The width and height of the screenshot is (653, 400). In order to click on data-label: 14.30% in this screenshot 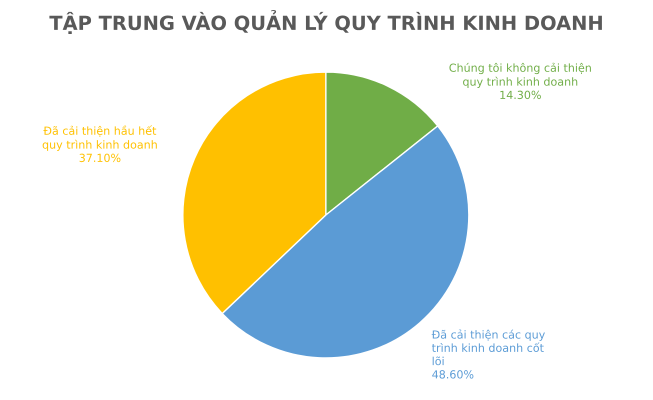, I will do `click(520, 95)`.